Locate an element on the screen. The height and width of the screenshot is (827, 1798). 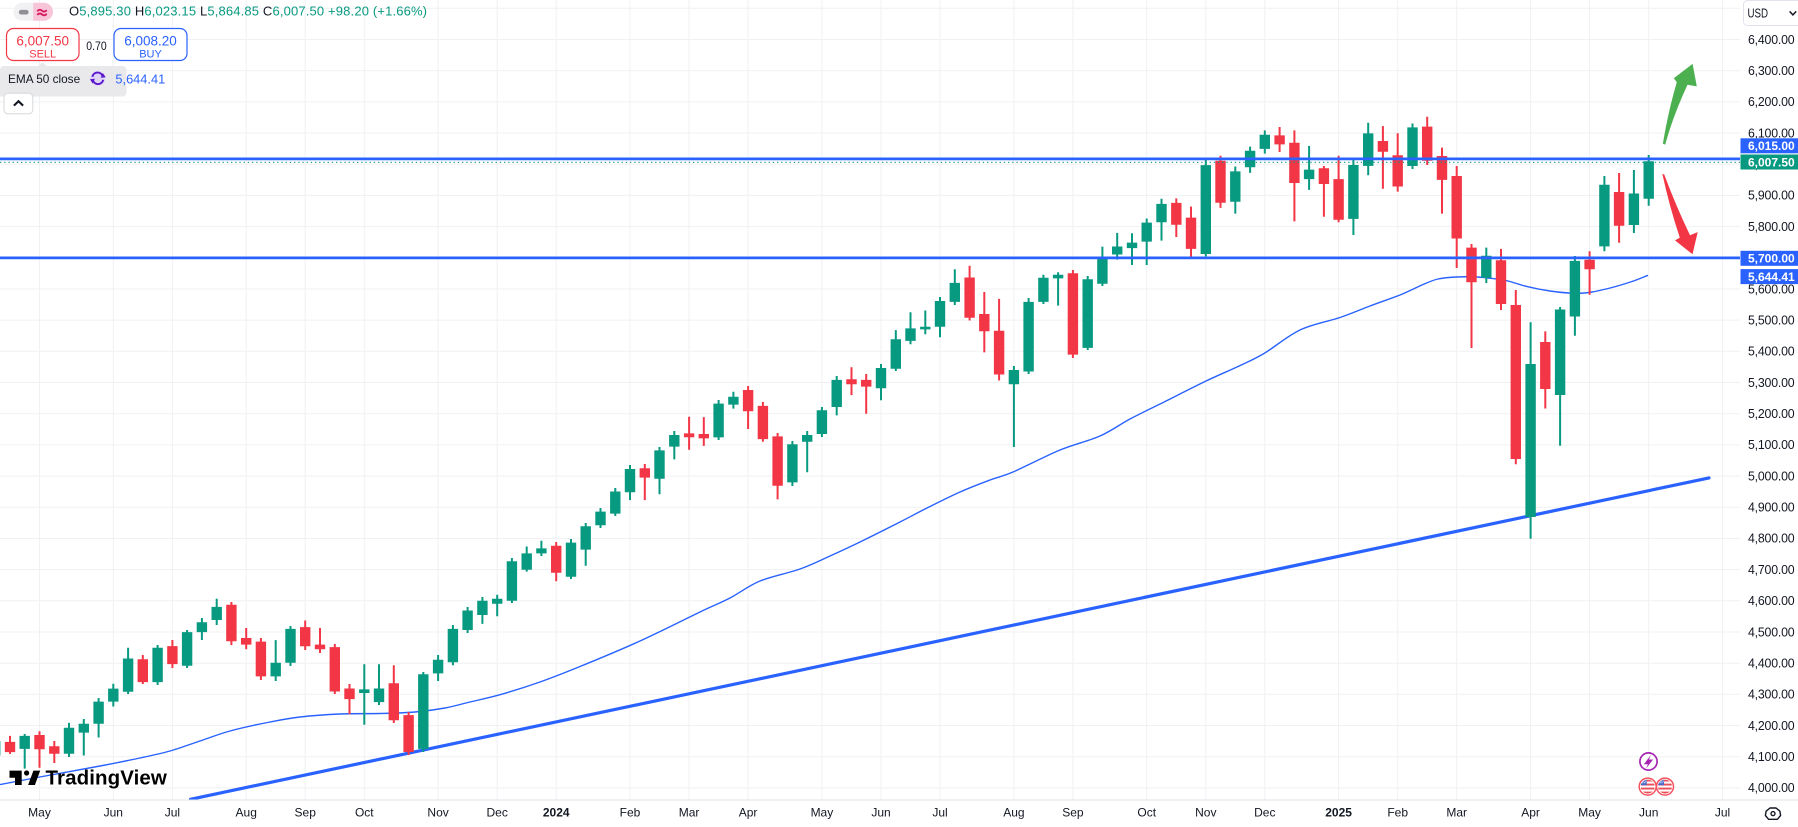
svg-text: 4,100.00 is located at coordinates (1771, 757).